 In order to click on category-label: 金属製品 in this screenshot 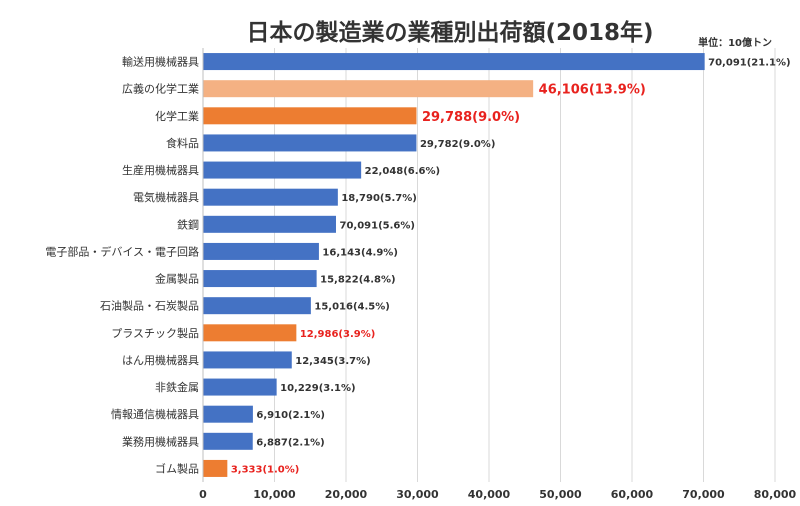, I will do `click(177, 279)`.